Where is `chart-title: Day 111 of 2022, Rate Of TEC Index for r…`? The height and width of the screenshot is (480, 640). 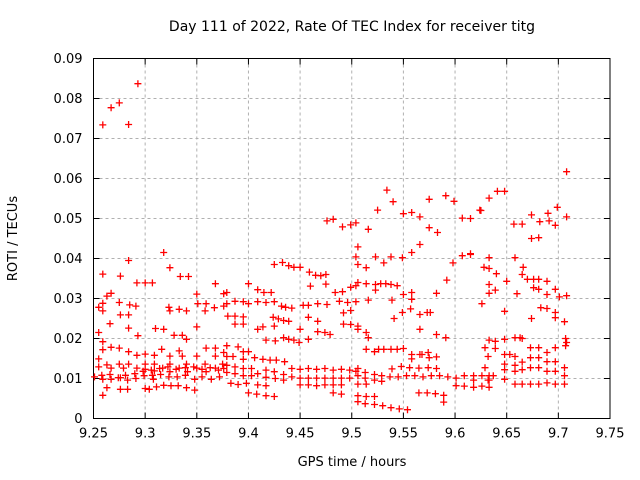
chart-title: Day 111 of 2022, Rate Of TEC Index for r… is located at coordinates (352, 27).